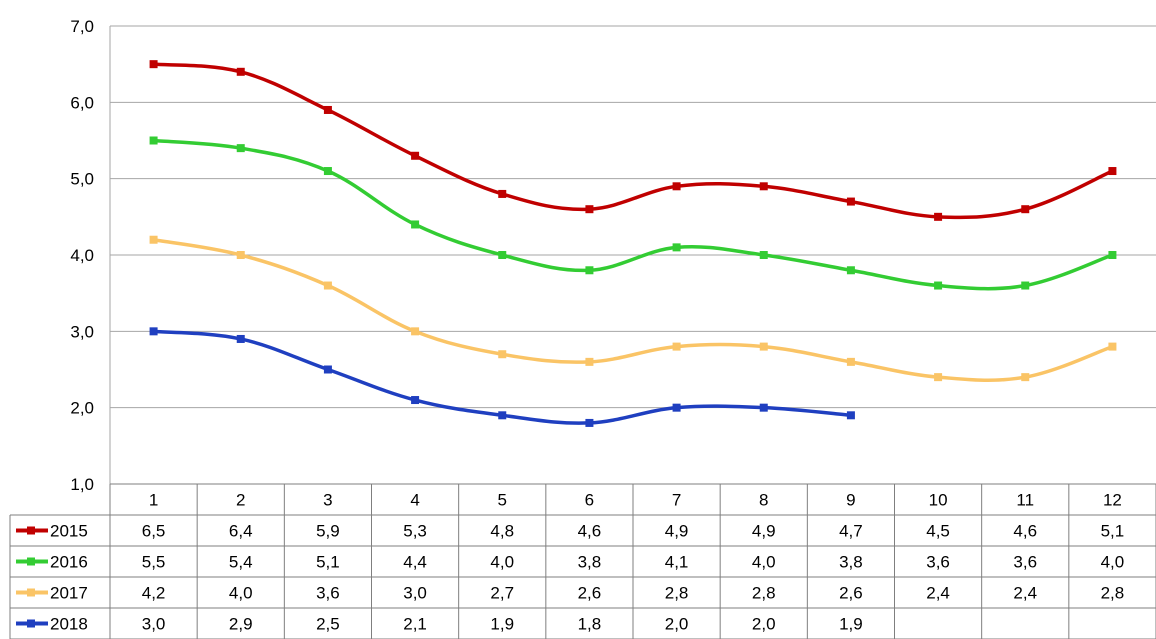 This screenshot has height=639, width=1156. I want to click on table-cell: 1,8, so click(590, 624).